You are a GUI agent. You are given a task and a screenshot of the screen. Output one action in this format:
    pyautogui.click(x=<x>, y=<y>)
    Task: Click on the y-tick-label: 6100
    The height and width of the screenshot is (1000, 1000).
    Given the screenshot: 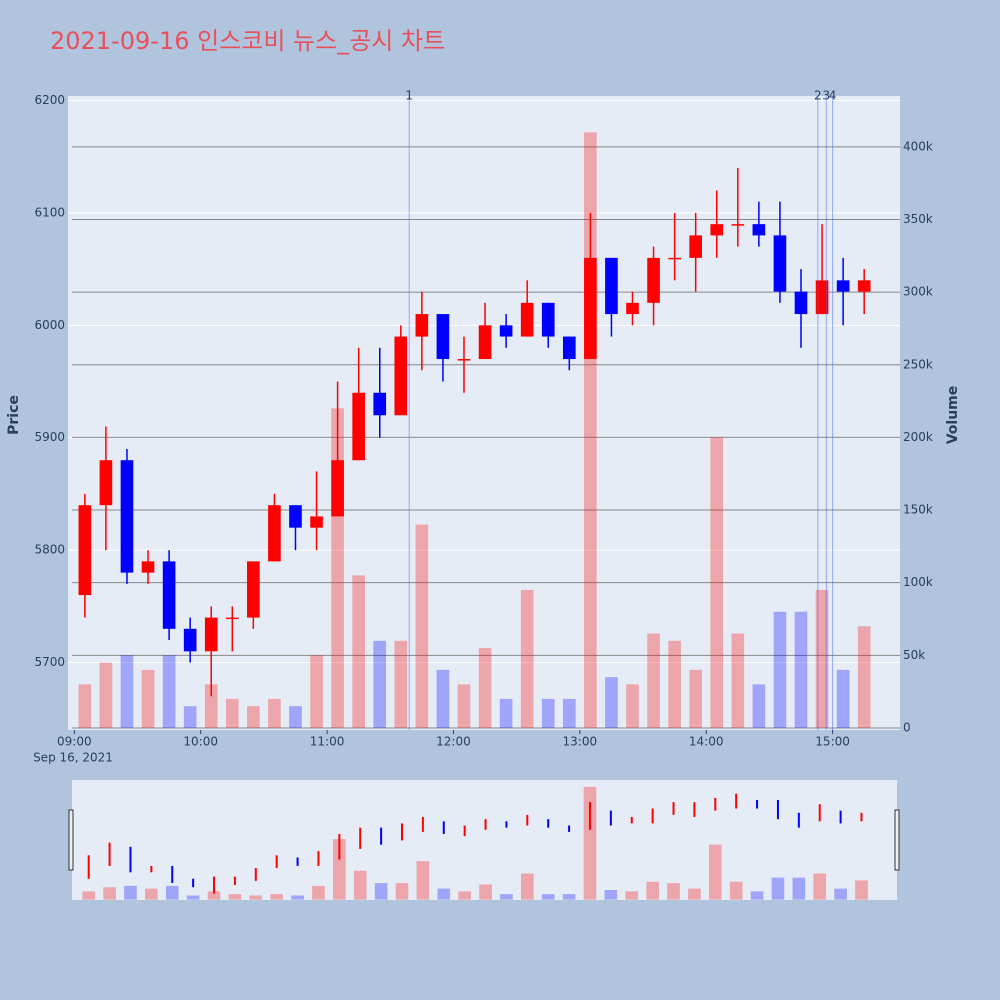 What is the action you would take?
    pyautogui.click(x=49, y=212)
    